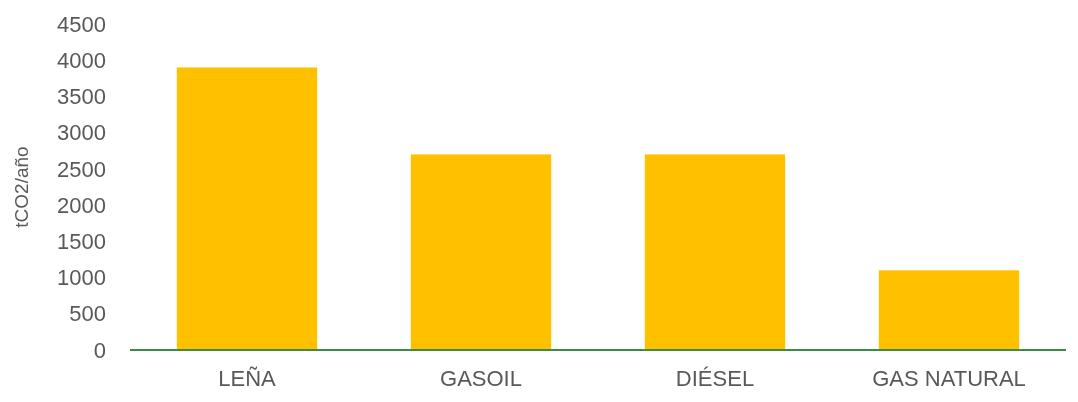 The width and height of the screenshot is (1078, 402). What do you see at coordinates (99, 350) in the screenshot?
I see `y-tick-label: 0` at bounding box center [99, 350].